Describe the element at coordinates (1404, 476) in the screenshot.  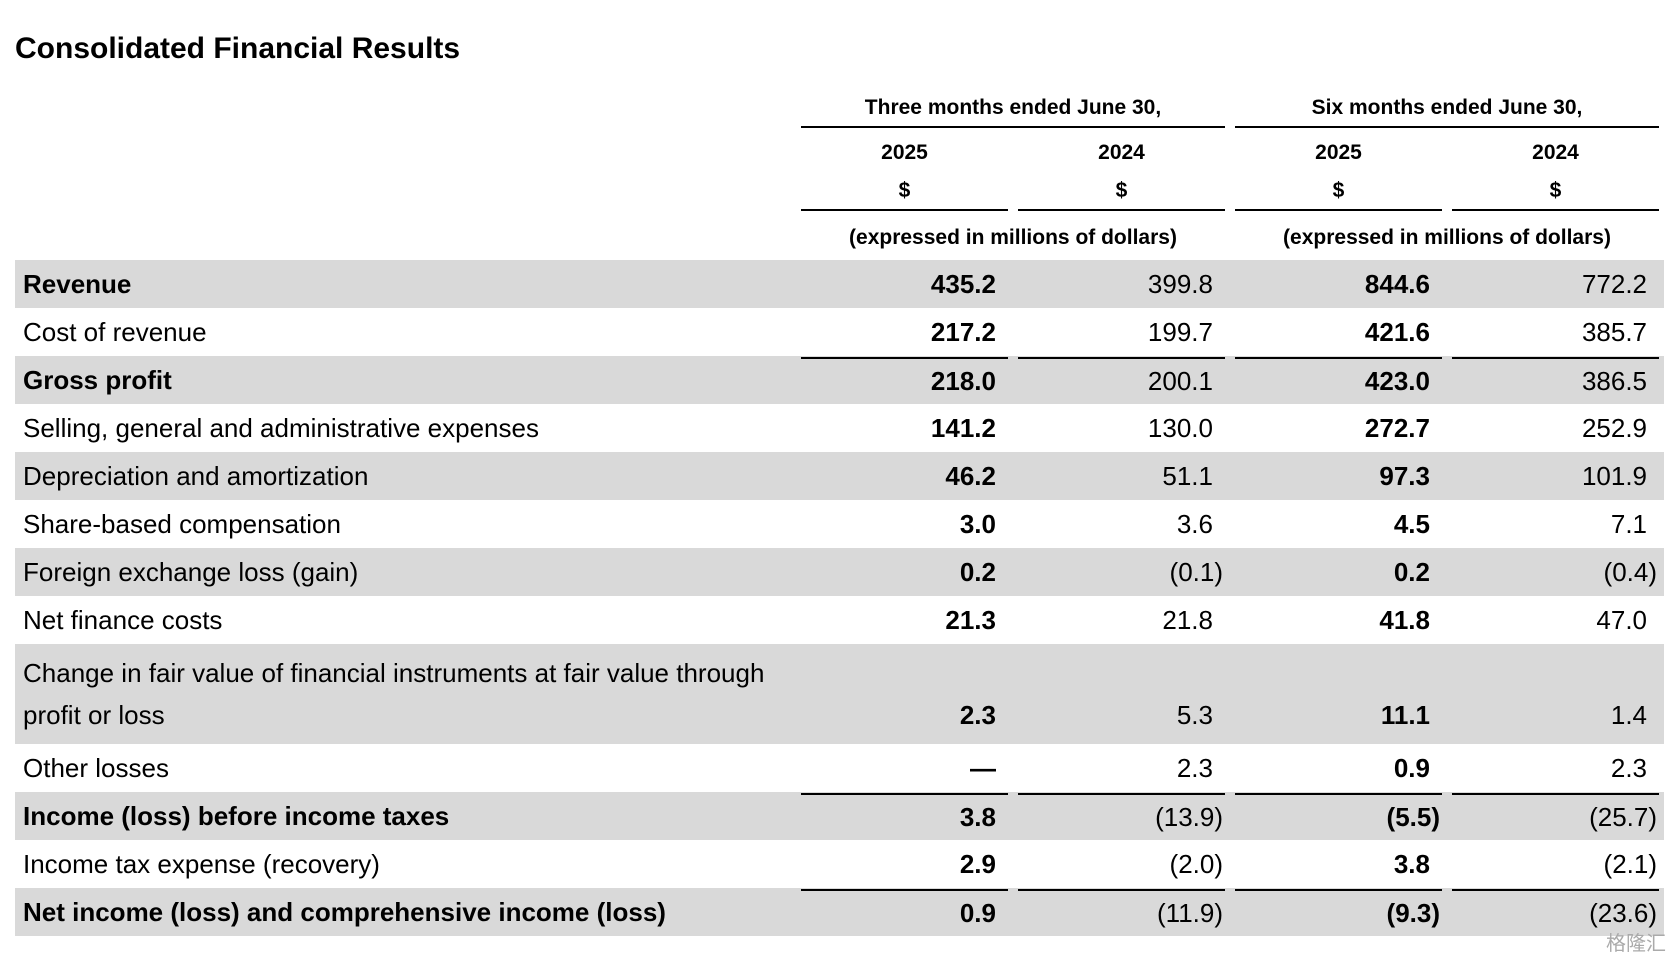
I see `value: 97.3` at that location.